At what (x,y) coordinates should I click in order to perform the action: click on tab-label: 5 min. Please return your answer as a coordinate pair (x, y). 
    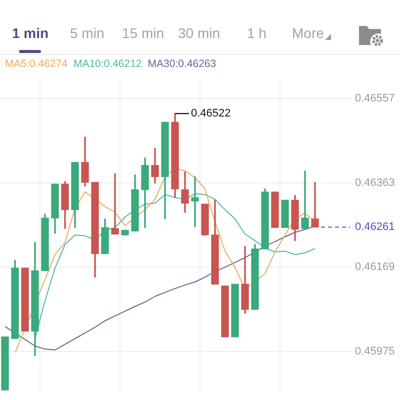
    Looking at the image, I should click on (87, 33).